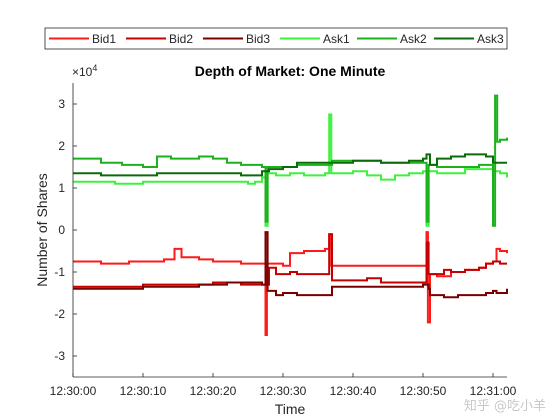  Describe the element at coordinates (392, 39) in the screenshot. I see `legend-entry-ask2: Ask2` at that location.